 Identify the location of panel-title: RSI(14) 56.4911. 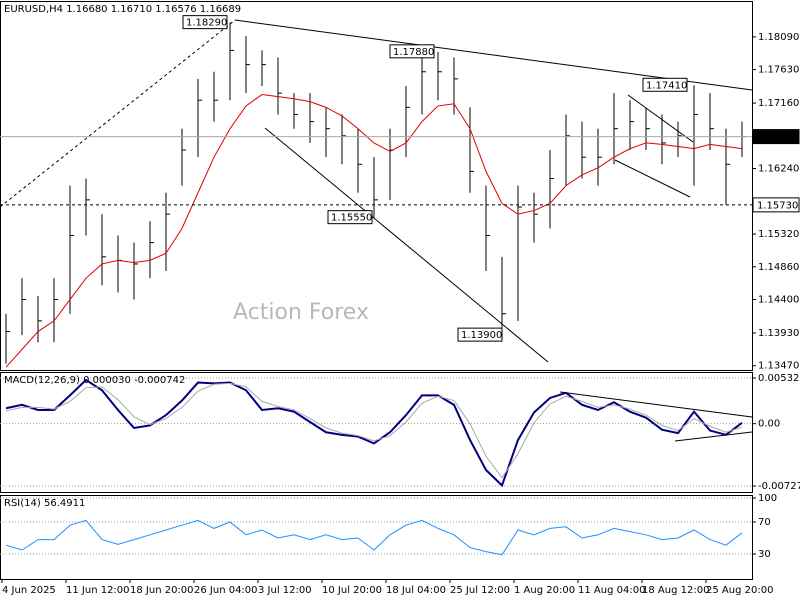
(44, 503).